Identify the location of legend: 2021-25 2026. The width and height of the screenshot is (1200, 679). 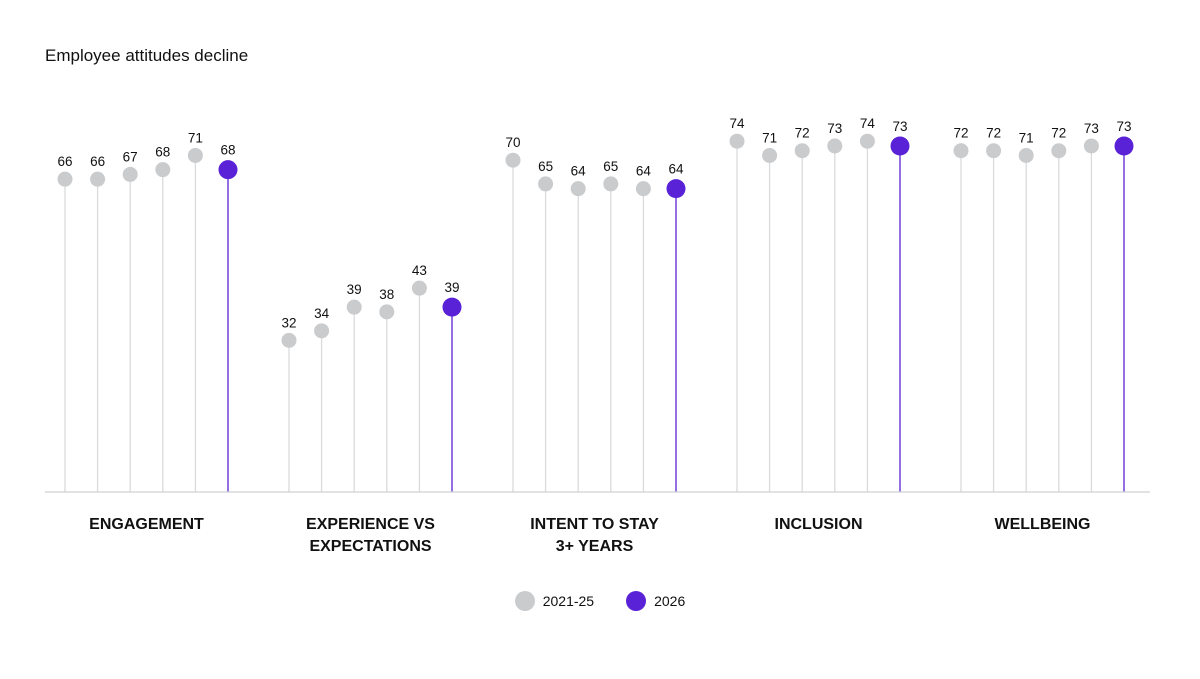
(600, 601).